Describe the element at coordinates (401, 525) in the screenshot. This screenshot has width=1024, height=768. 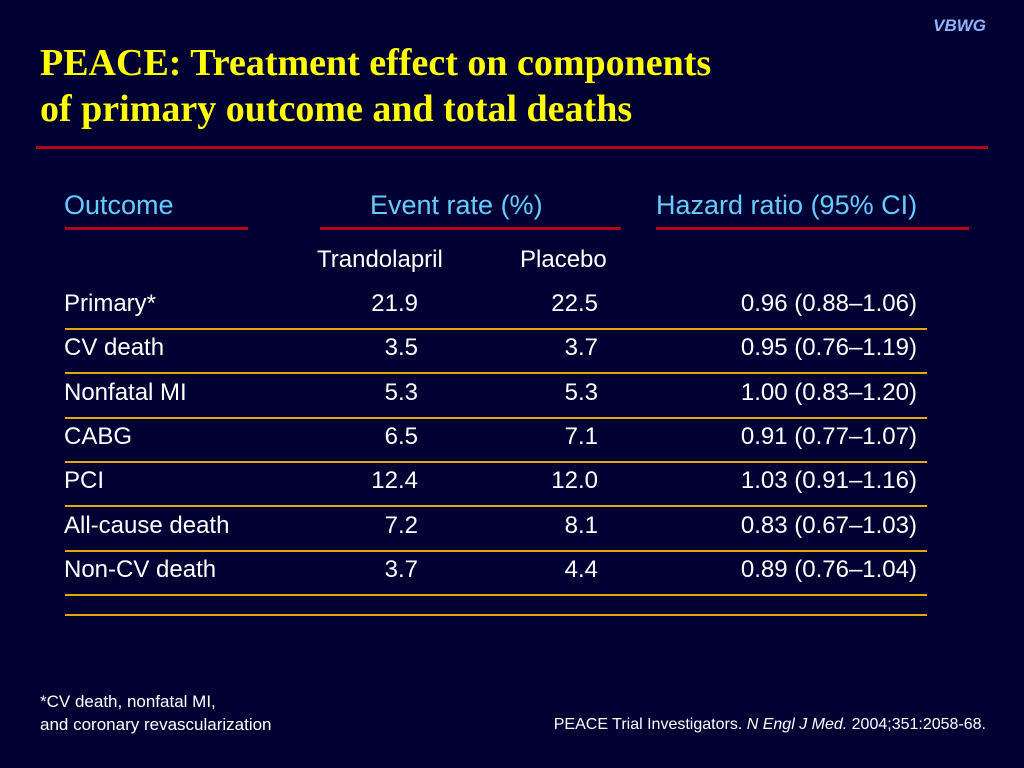
I see `row-trandolapril-value: 7.2` at that location.